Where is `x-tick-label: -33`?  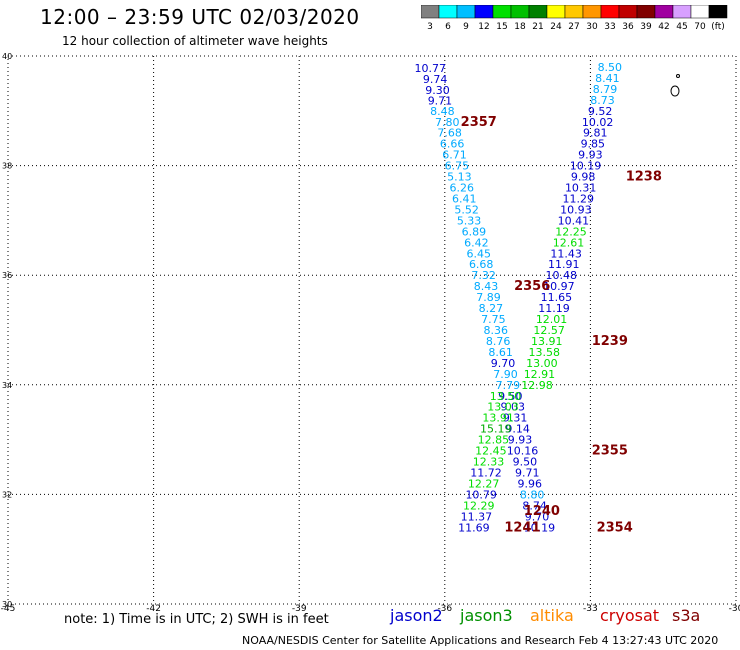 x-tick-label: -33 is located at coordinates (590, 608).